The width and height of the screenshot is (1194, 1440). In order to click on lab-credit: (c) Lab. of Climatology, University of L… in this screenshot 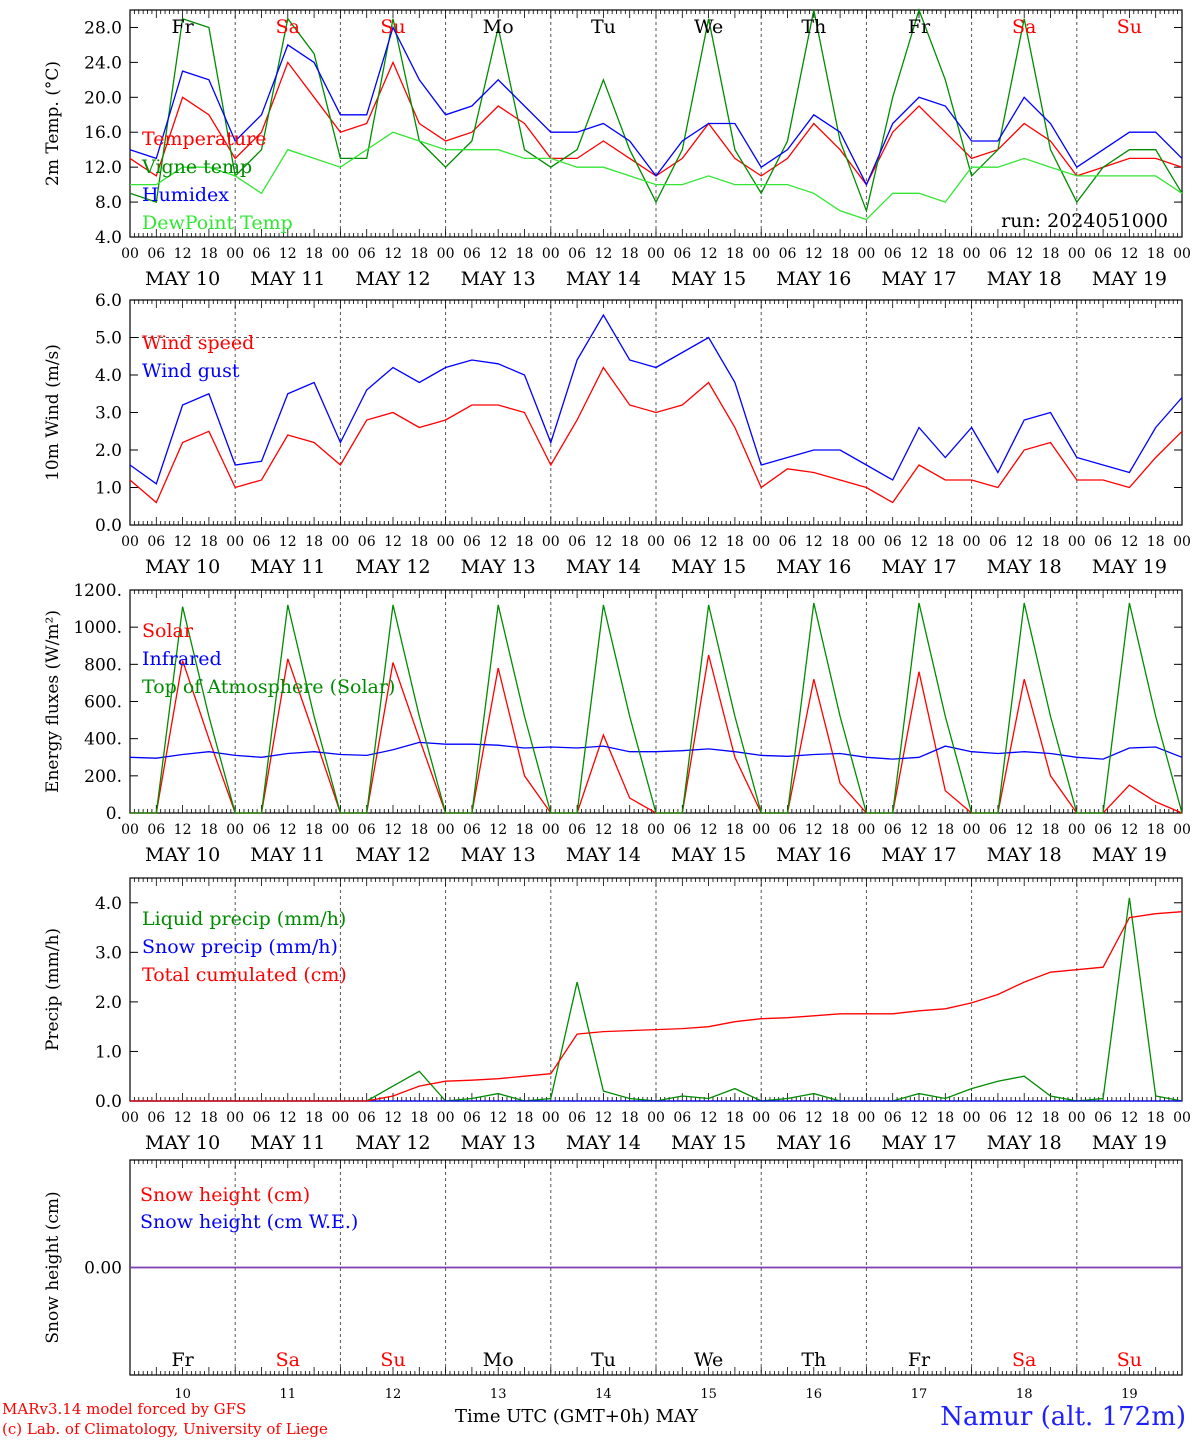, I will do `click(165, 1429)`.